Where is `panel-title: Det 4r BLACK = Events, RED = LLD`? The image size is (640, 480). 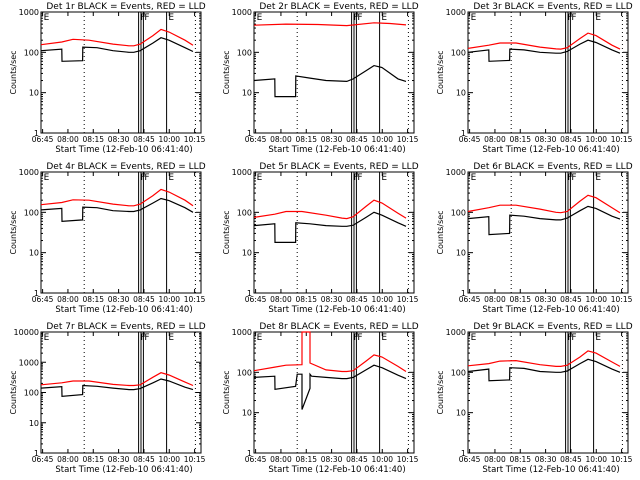
panel-title: Det 4r BLACK = Events, RED = LLD is located at coordinates (125, 167).